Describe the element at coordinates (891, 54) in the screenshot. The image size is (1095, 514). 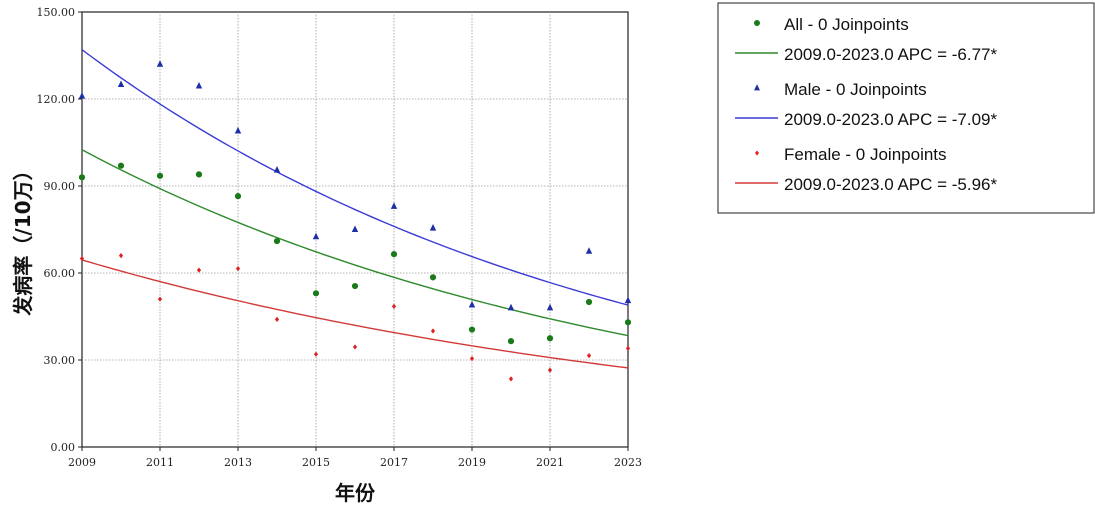
I see `legend-fit-label: 2009.0-2023.0 APC = -6.77*` at that location.